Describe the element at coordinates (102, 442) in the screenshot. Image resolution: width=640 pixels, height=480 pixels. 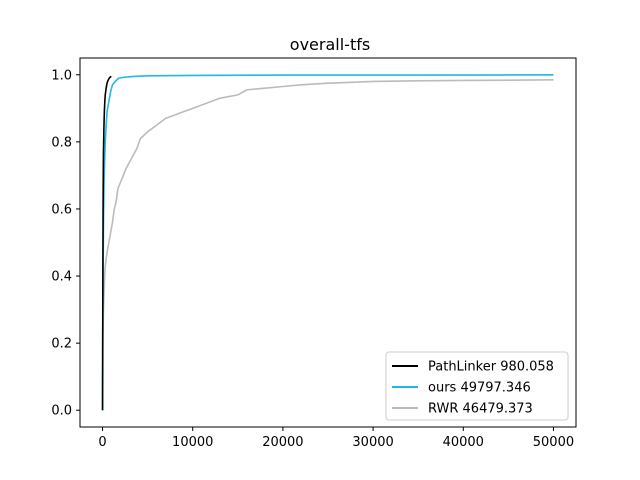
I see `x-tick-label: 0` at that location.